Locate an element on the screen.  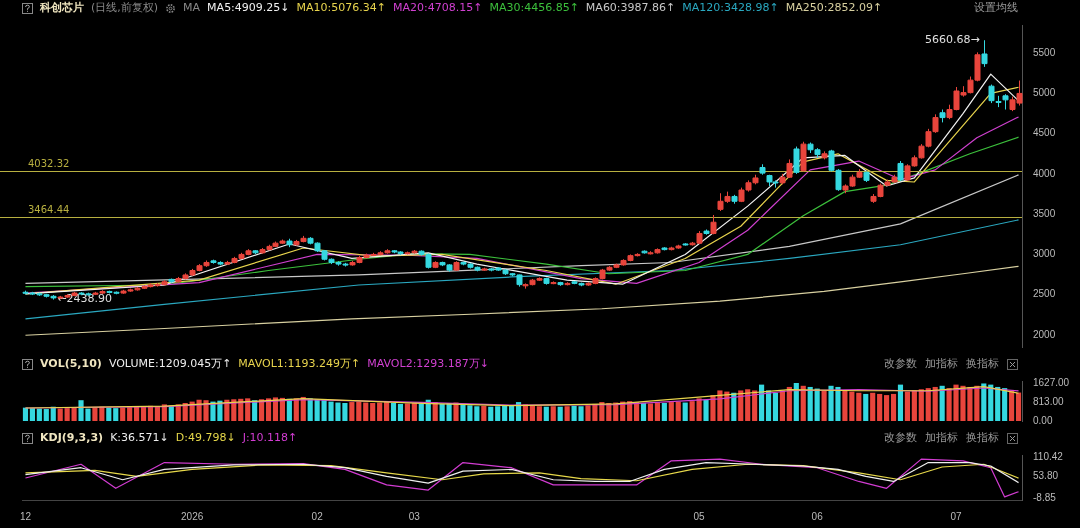
y-tick-label: 4500 is located at coordinates (1044, 133).